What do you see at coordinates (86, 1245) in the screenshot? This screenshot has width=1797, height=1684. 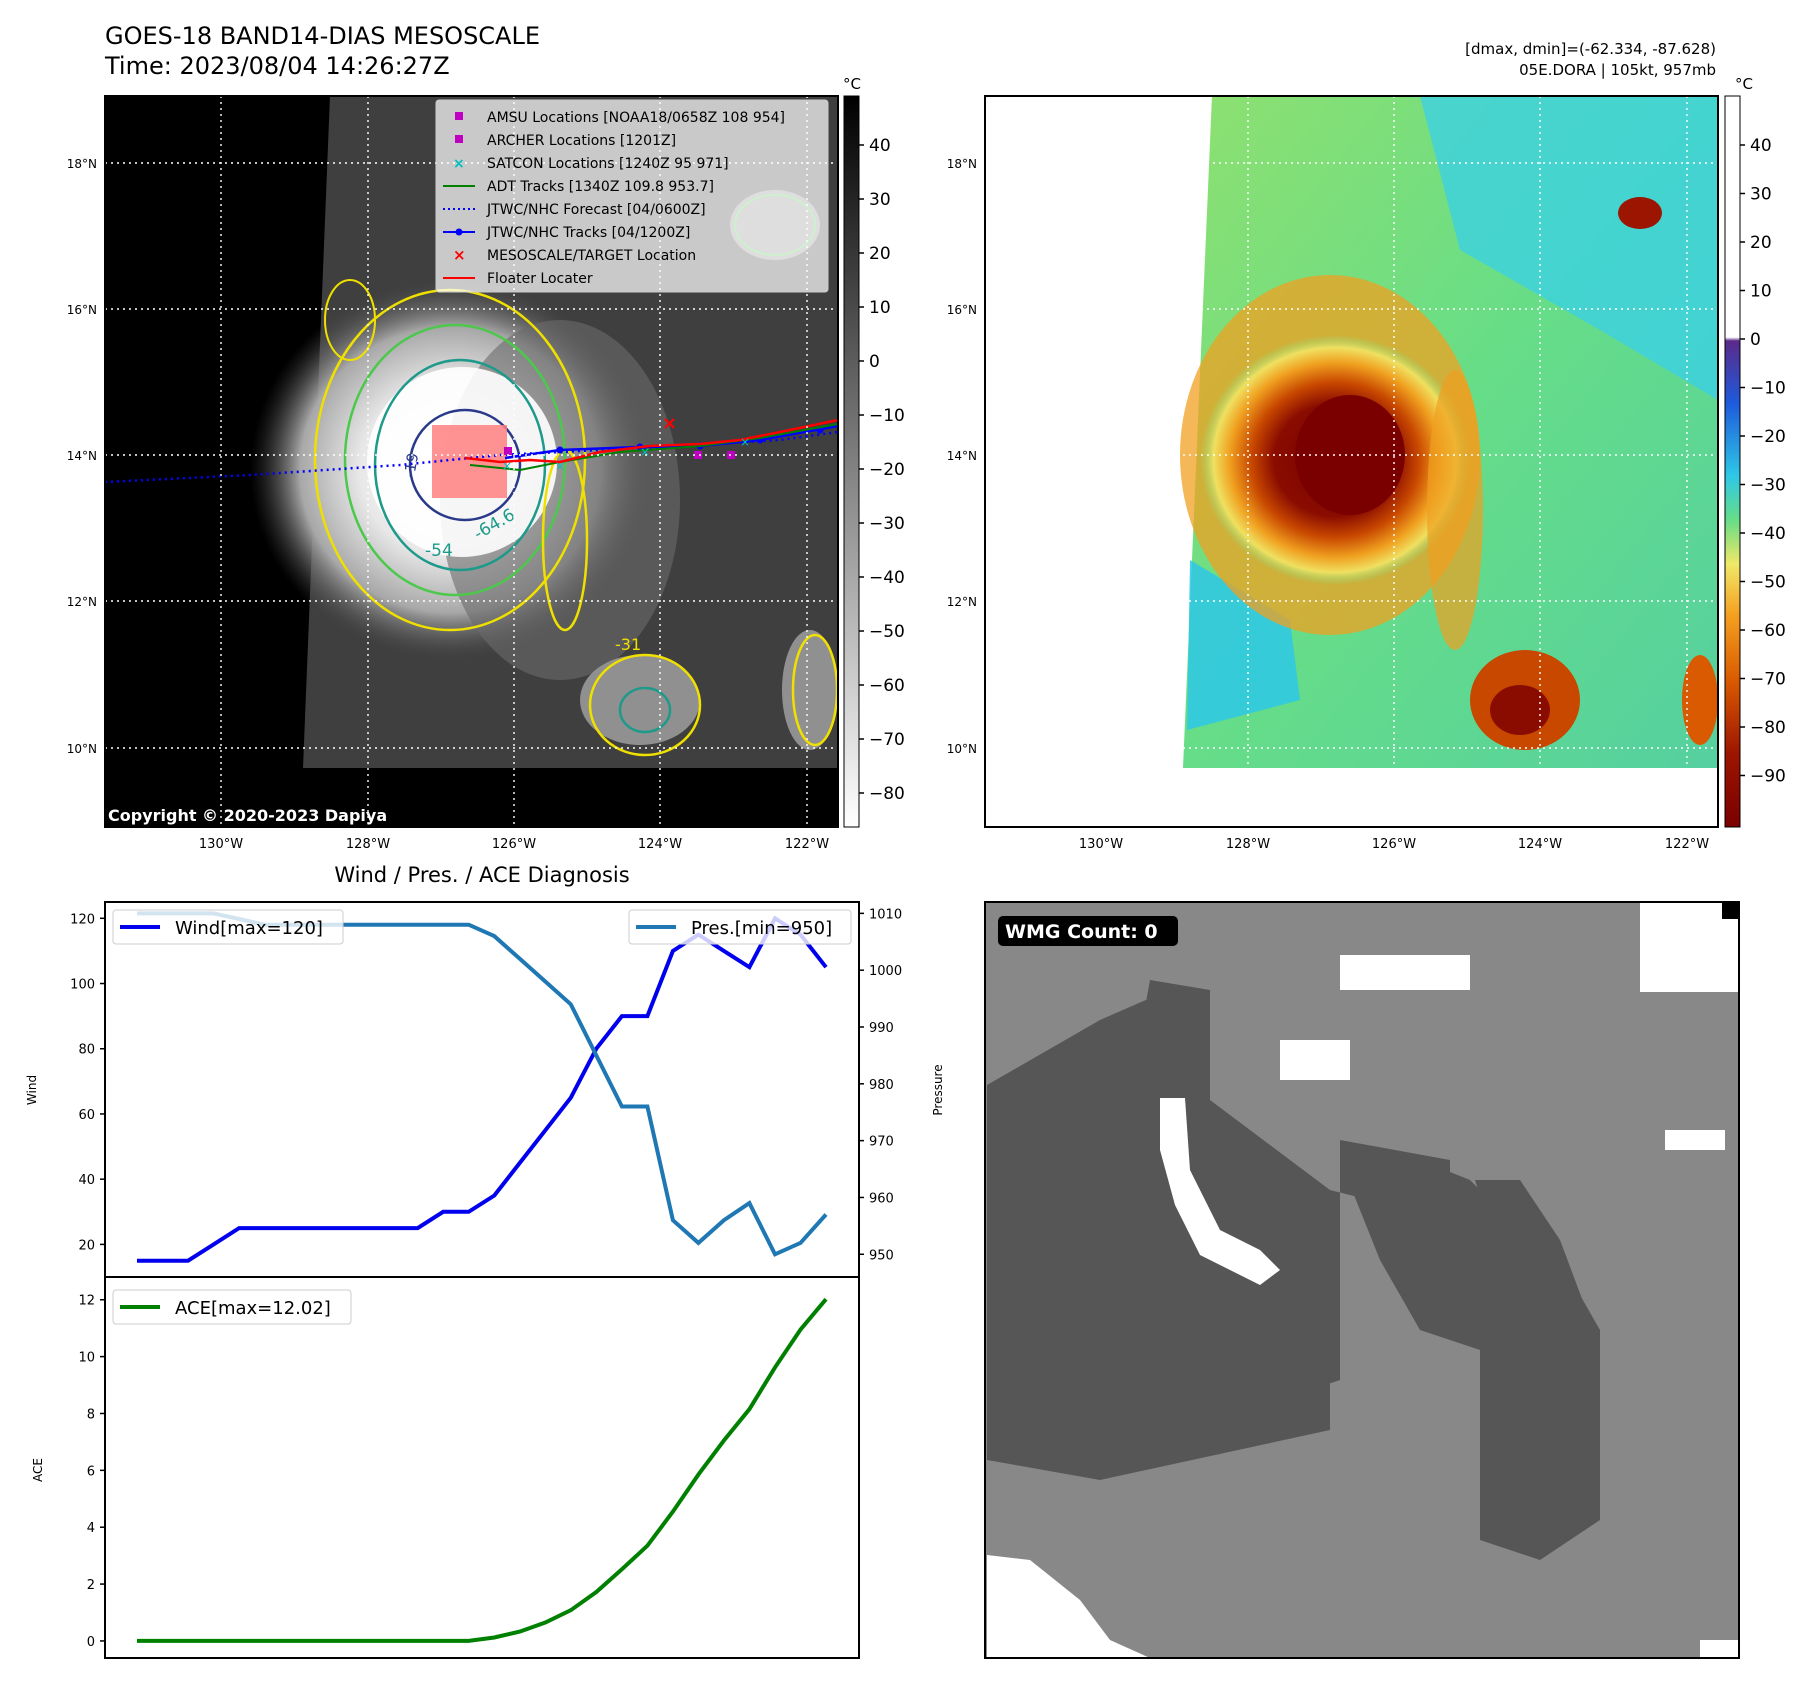 I see `ytick-label: 20` at bounding box center [86, 1245].